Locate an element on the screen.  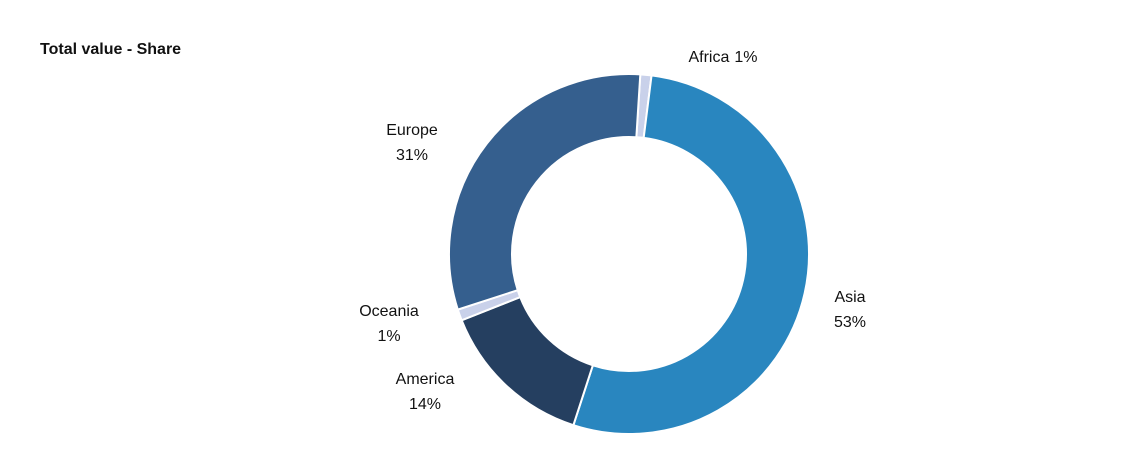
chart-title: Total value - Share is located at coordinates (110, 49).